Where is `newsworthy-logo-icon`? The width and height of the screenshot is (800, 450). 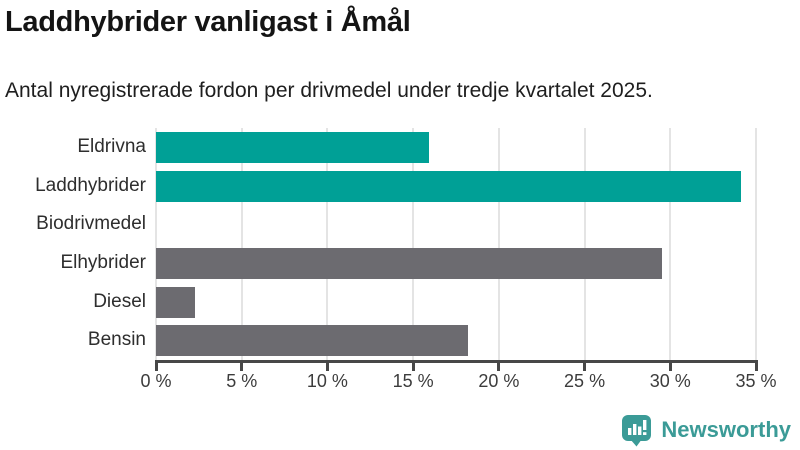 newsworthy-logo-icon is located at coordinates (637, 431).